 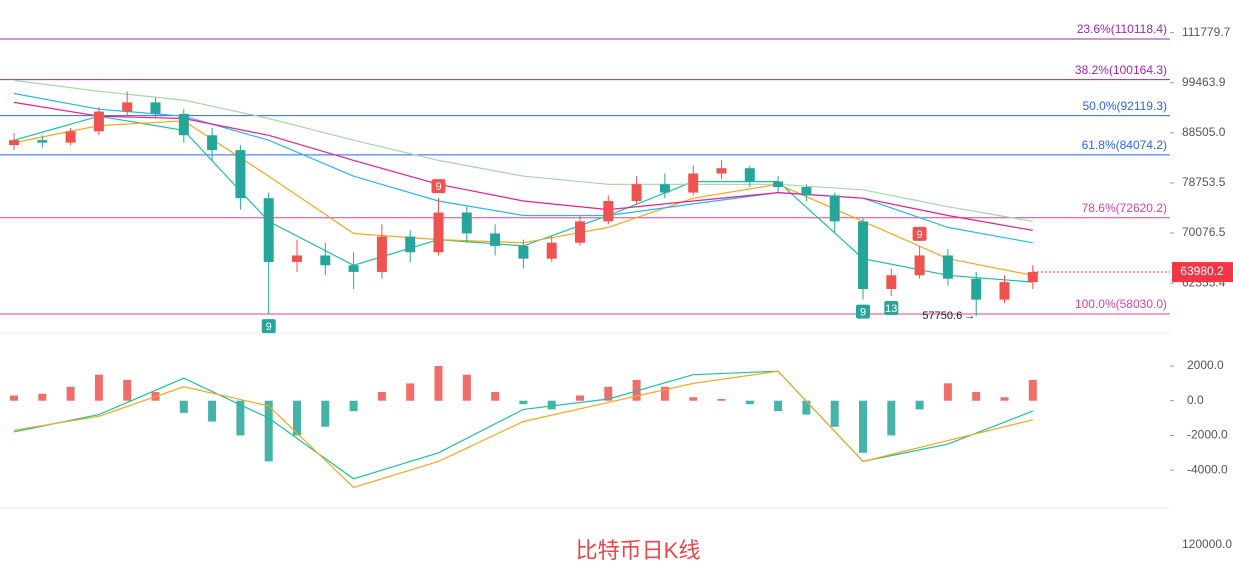 I want to click on fib-label: 78.6%(72620.2), so click(x=1124, y=208).